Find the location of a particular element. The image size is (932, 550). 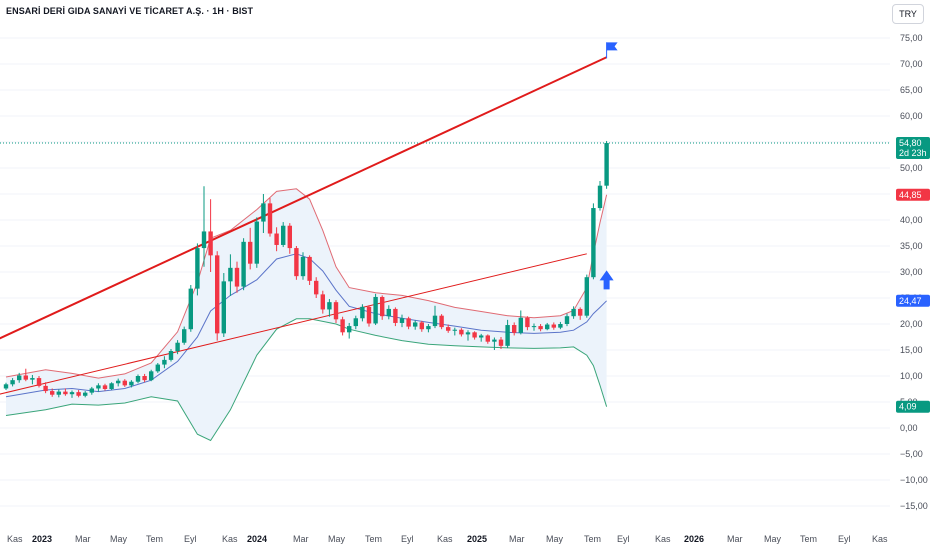

y-tick-label: −10,00 is located at coordinates (914, 480).